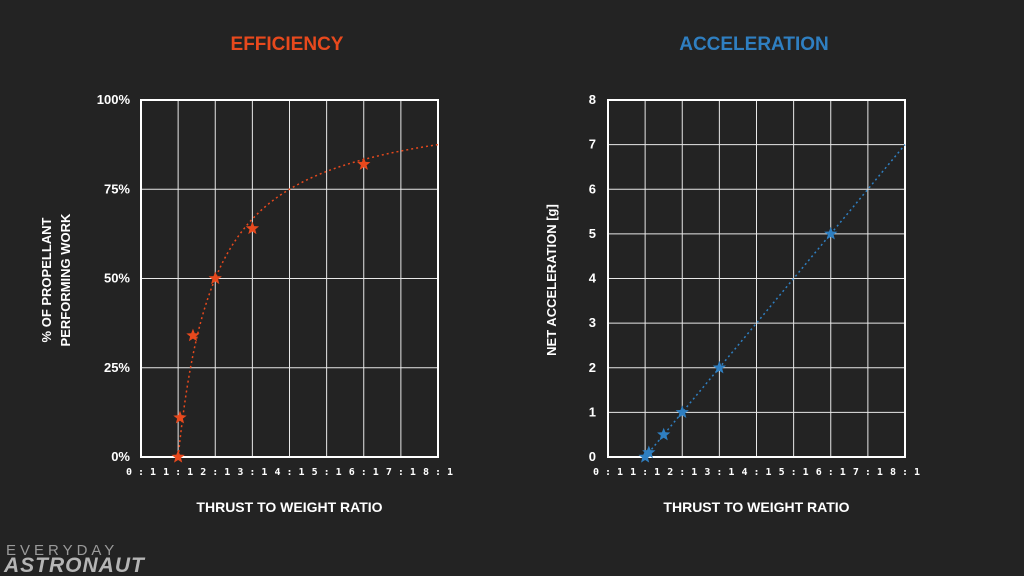 The height and width of the screenshot is (576, 1024). What do you see at coordinates (593, 278) in the screenshot?
I see `y-tick-label: 4` at bounding box center [593, 278].